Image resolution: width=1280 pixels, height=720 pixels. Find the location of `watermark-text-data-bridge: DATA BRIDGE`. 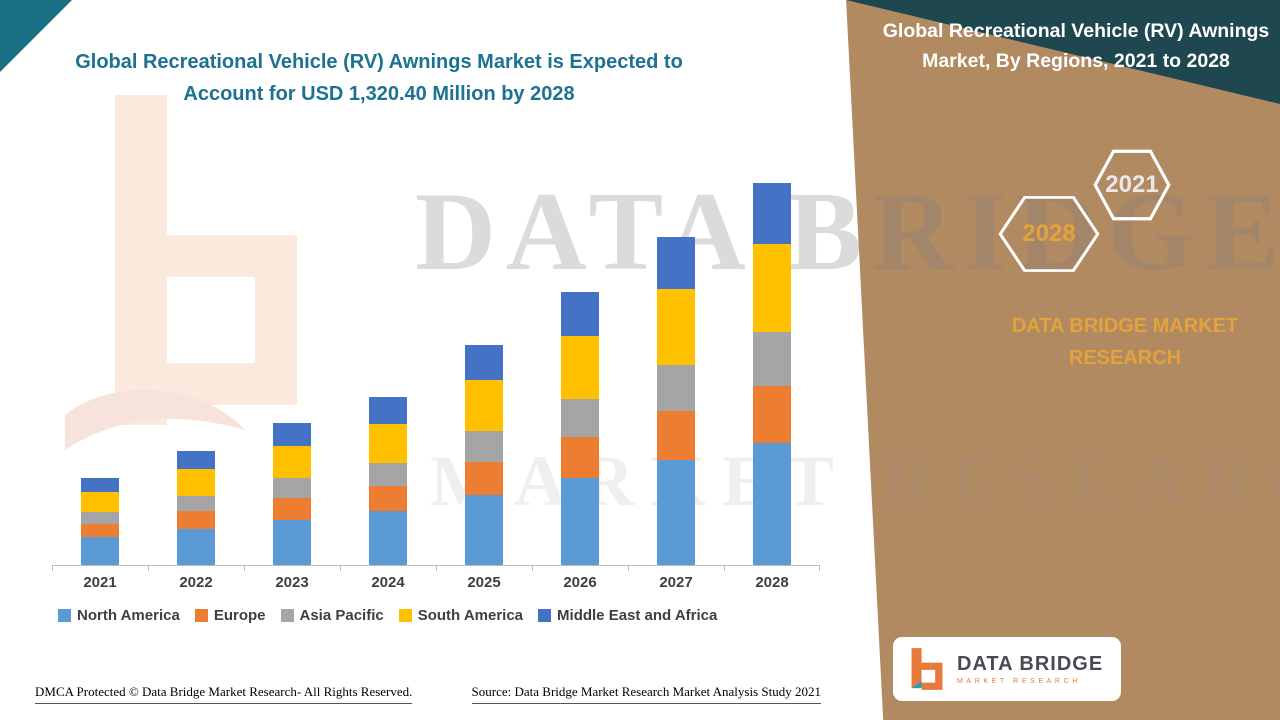

watermark-text-data-bridge: DATA BRIDGE is located at coordinates (847, 232).